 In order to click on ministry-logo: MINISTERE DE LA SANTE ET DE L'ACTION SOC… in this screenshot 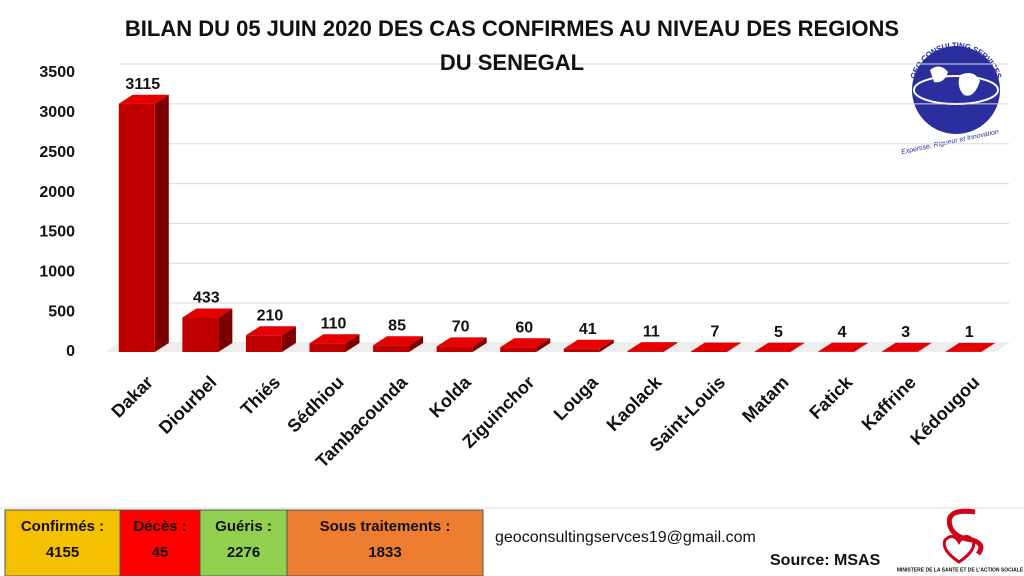, I will do `click(960, 540)`.